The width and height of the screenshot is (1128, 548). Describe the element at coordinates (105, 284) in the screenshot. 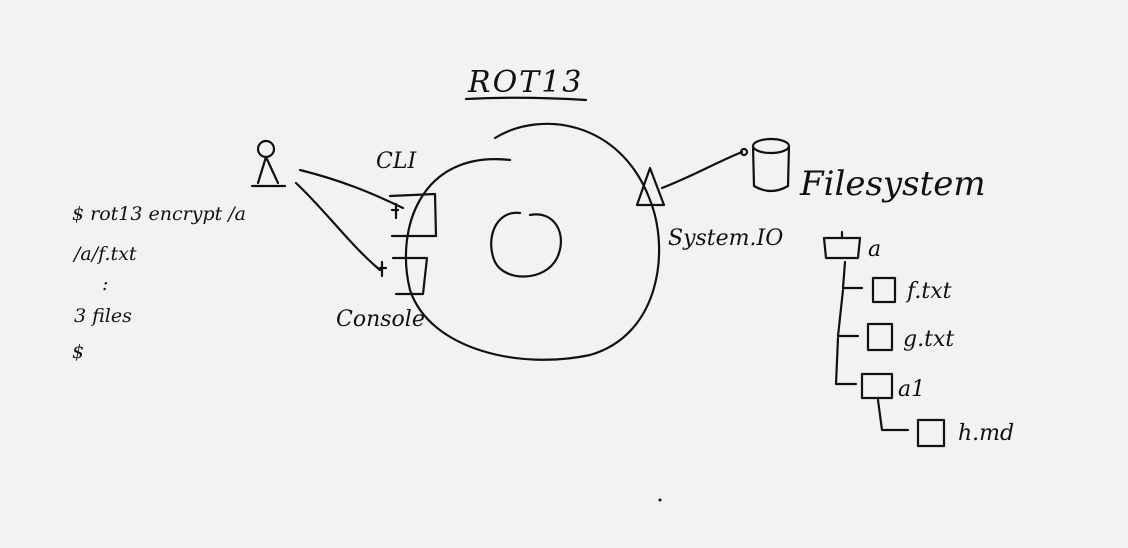

I see `terminal-line: :` at that location.